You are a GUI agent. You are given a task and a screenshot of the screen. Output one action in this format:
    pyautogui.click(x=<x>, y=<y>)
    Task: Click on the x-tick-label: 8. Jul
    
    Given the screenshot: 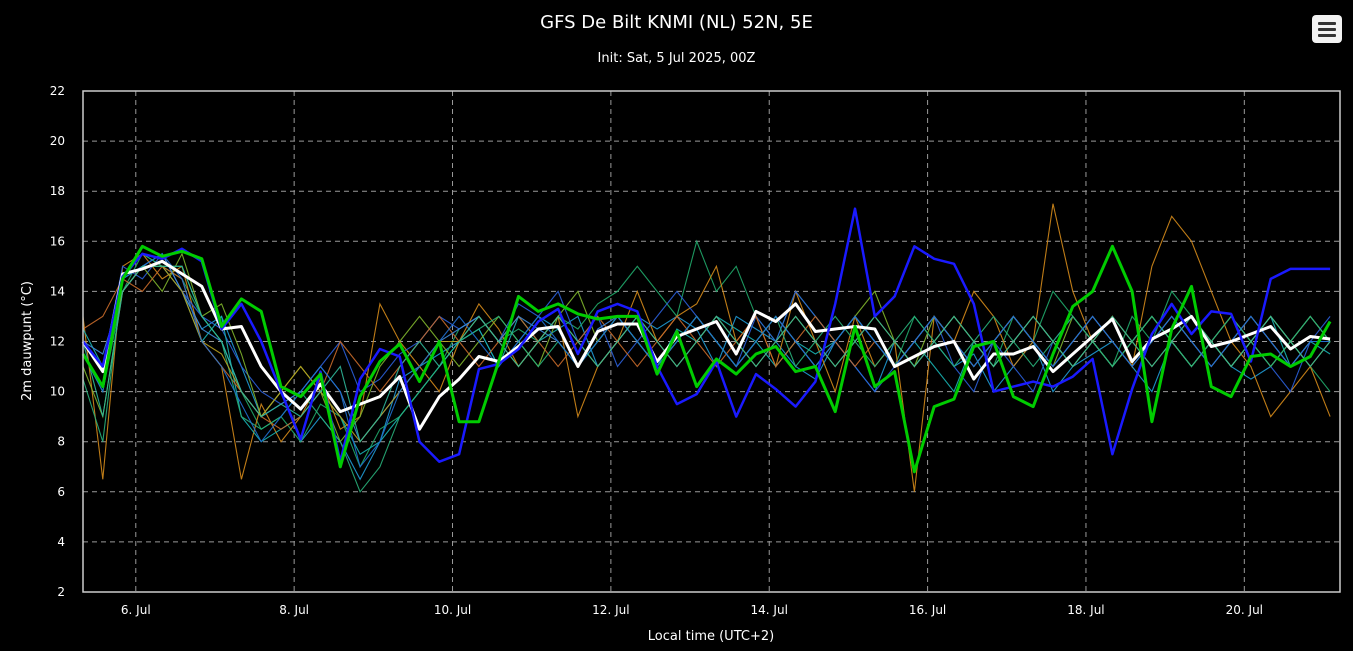 What is the action you would take?
    pyautogui.click(x=294, y=610)
    